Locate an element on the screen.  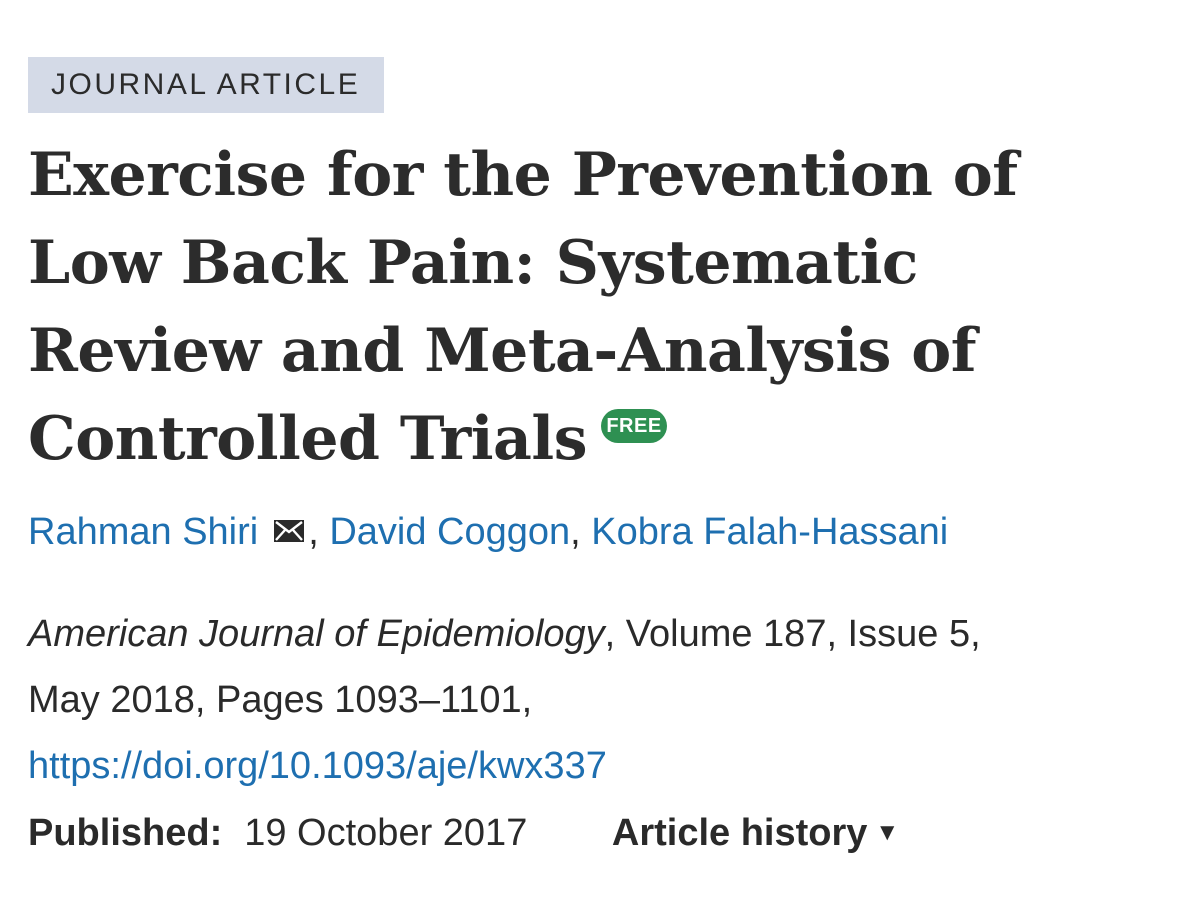
caret-down-icon: ▼ is located at coordinates (887, 832).